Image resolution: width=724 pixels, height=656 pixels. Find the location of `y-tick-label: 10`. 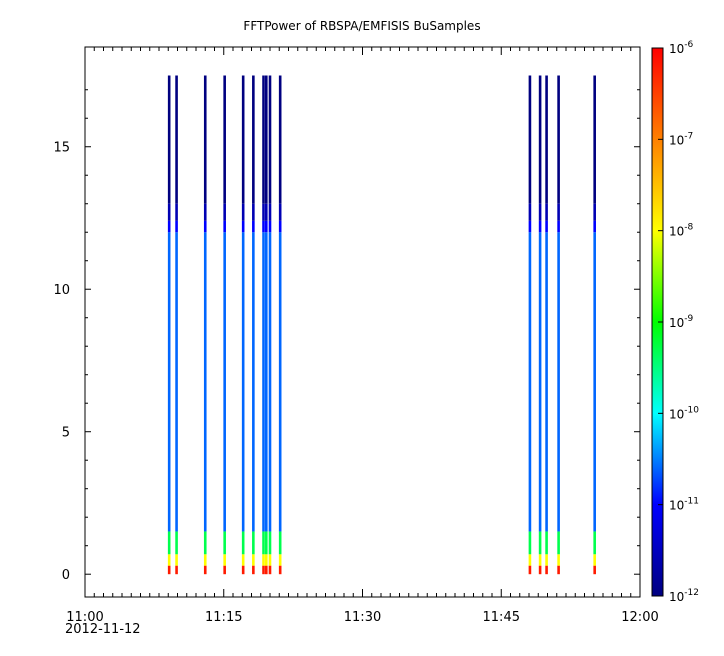

y-tick-label: 10 is located at coordinates (61, 290).